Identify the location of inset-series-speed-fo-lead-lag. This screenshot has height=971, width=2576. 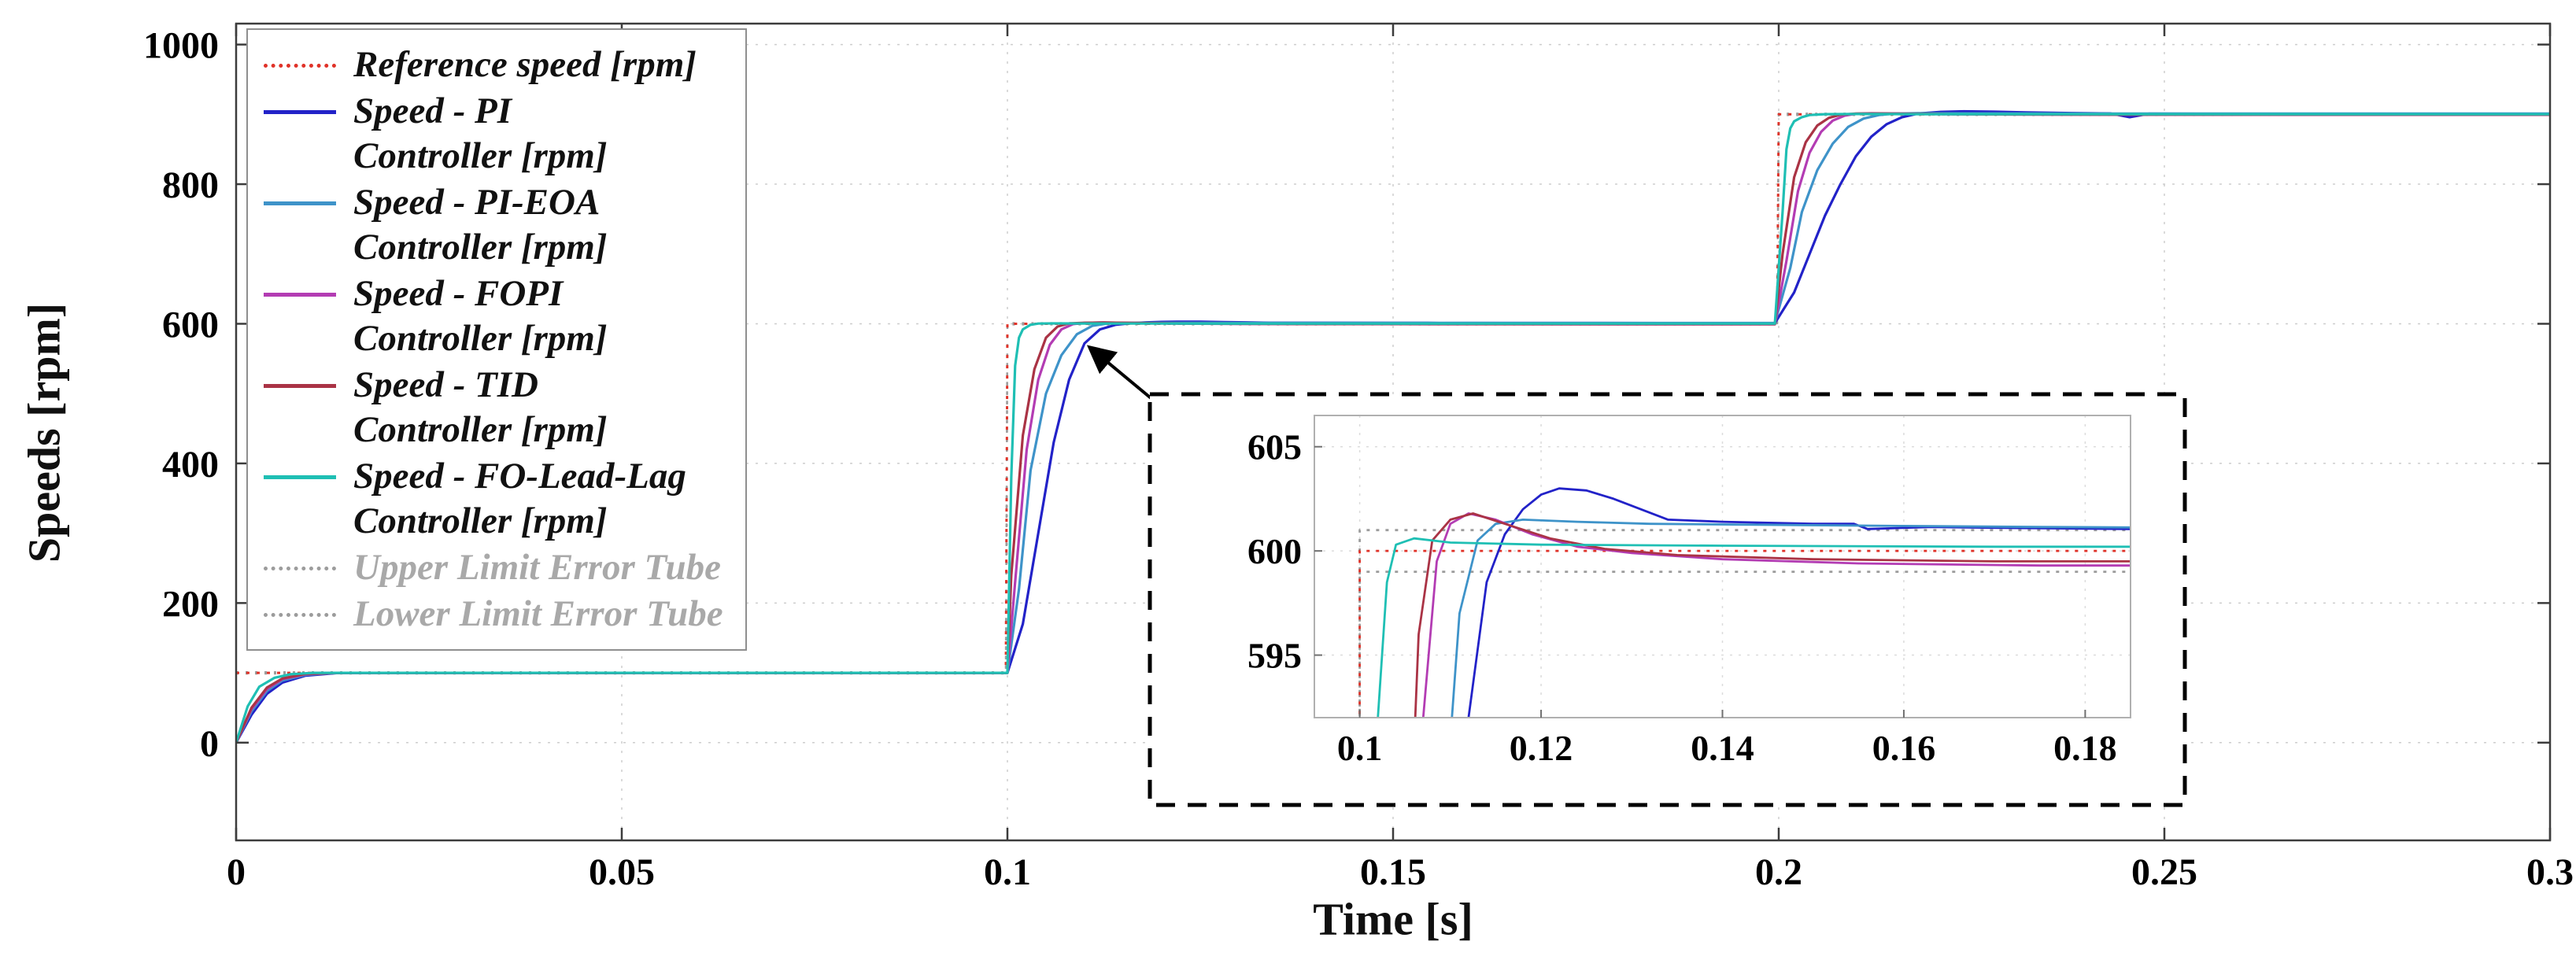
(1754, 627).